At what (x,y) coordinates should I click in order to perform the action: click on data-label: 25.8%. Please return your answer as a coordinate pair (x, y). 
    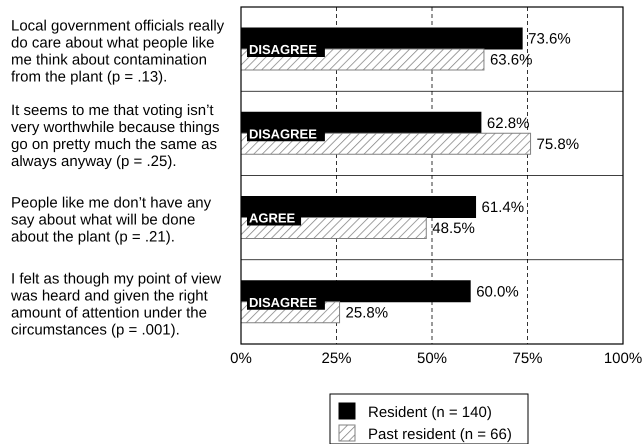
    Looking at the image, I should click on (367, 313).